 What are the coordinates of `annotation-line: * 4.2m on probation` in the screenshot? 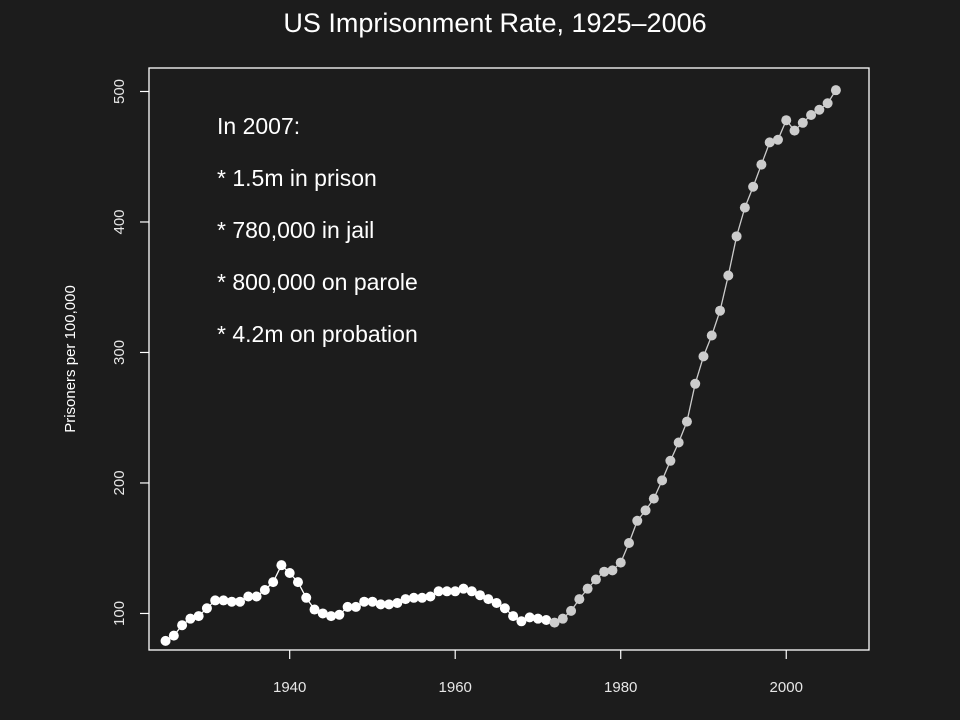 It's located at (317, 334).